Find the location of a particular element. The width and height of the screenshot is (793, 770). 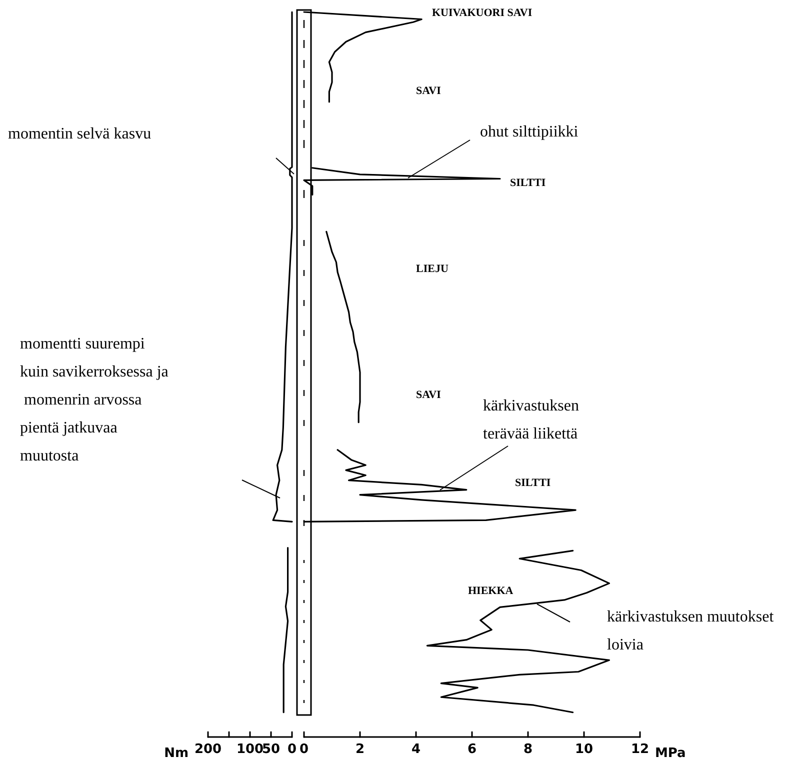

annotation: HIEKKA is located at coordinates (491, 591).